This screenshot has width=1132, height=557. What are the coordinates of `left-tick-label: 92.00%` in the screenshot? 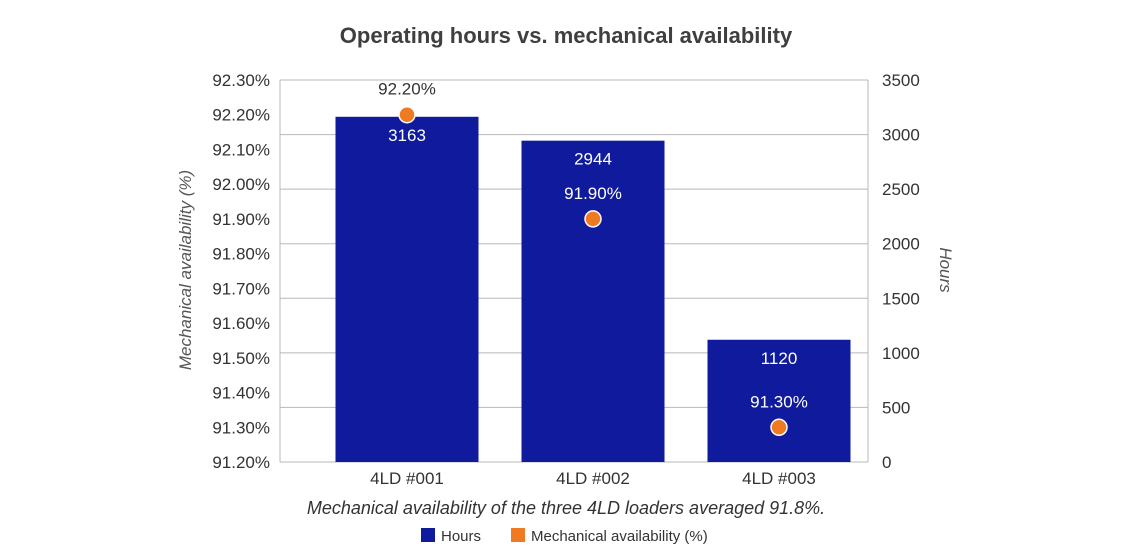 It's located at (241, 184).